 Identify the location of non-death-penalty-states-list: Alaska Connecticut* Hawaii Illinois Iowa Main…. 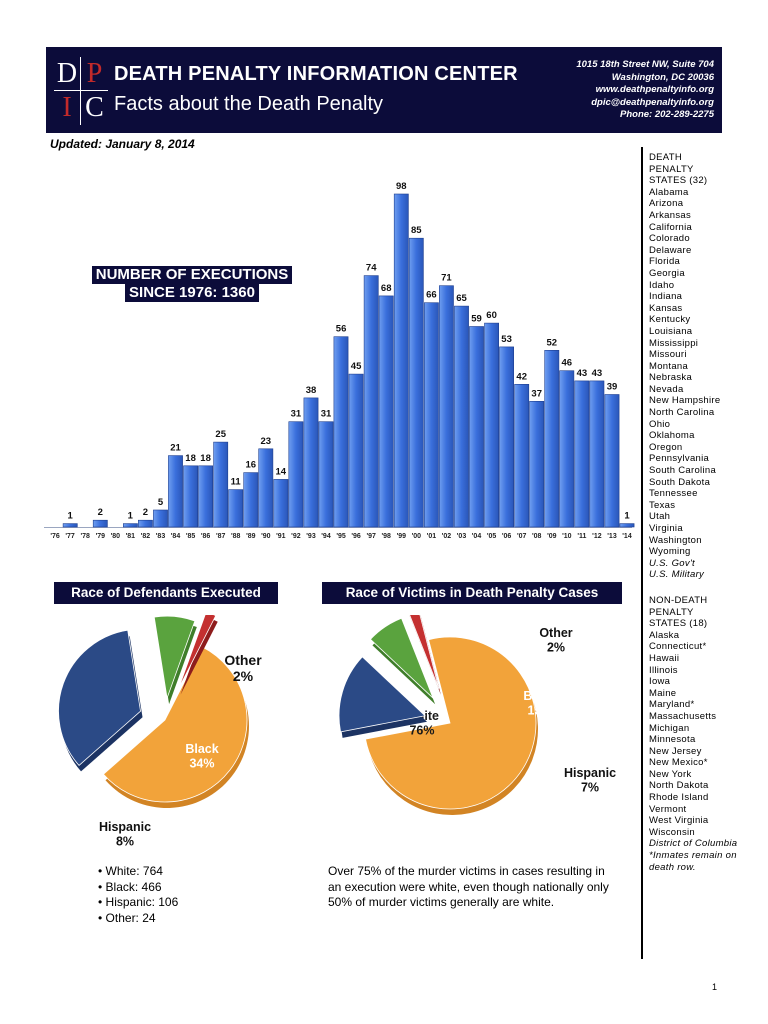
(706, 740).